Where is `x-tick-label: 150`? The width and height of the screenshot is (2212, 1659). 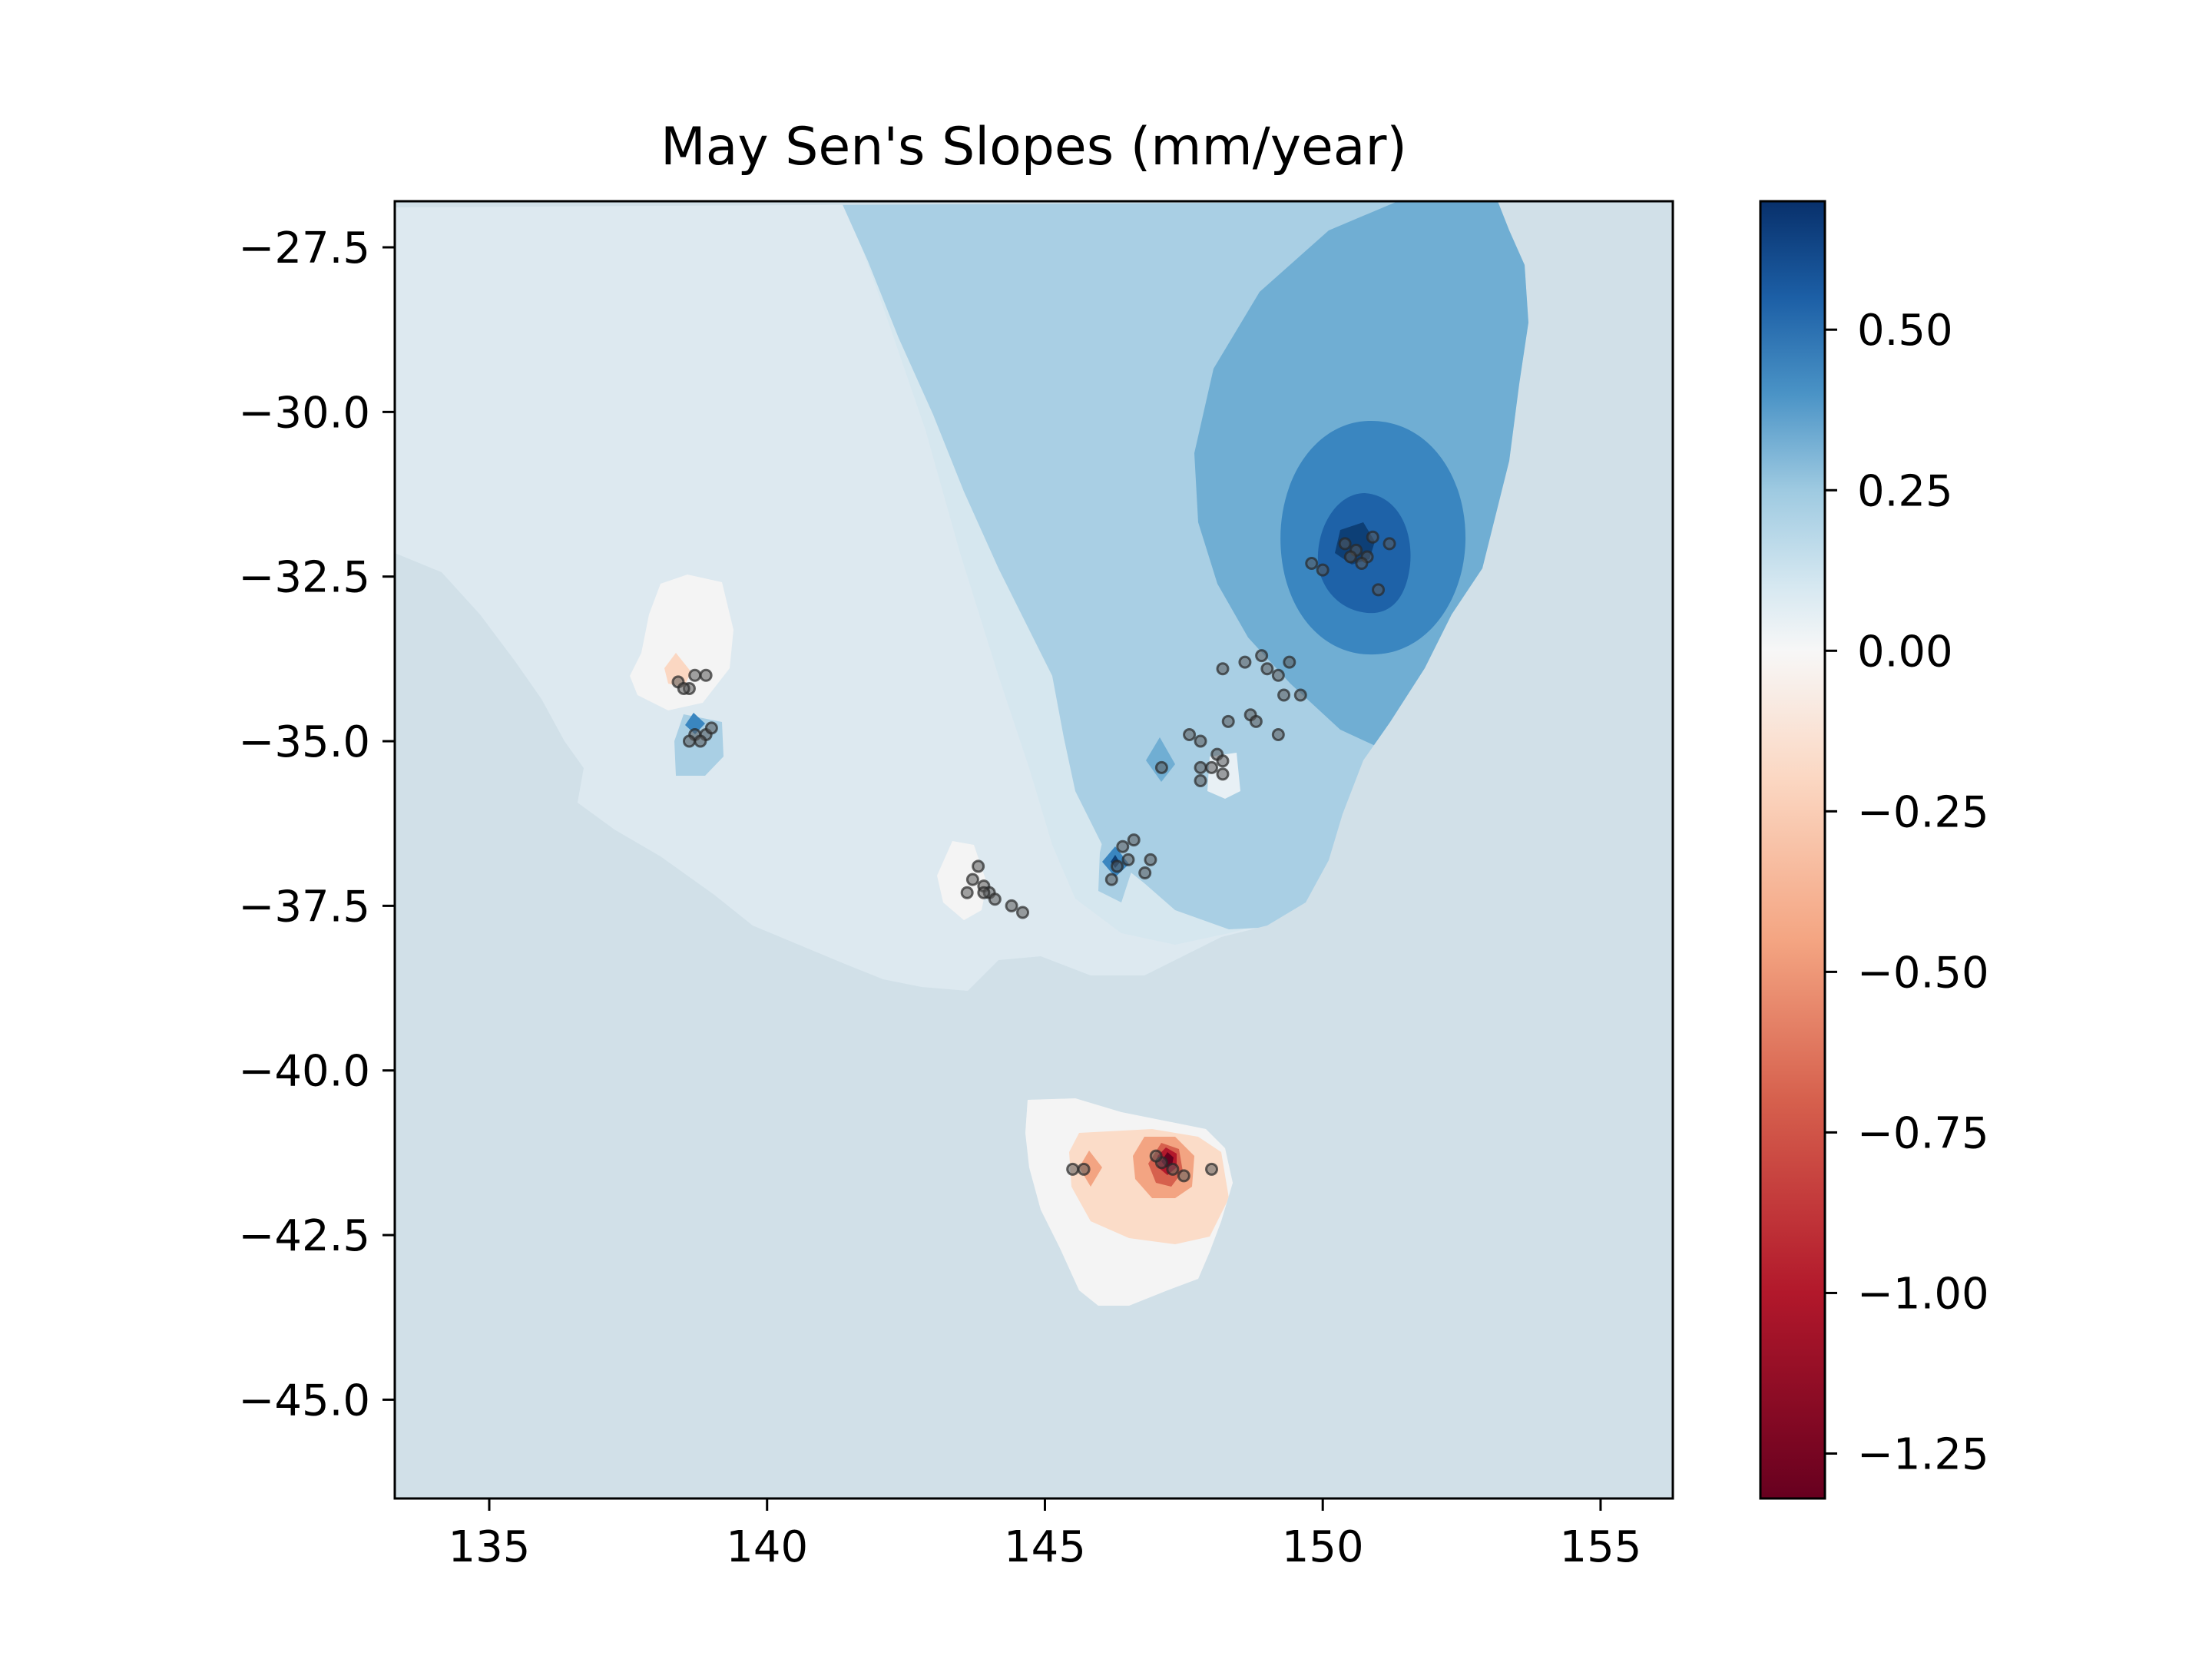
x-tick-label: 150 is located at coordinates (1323, 1547).